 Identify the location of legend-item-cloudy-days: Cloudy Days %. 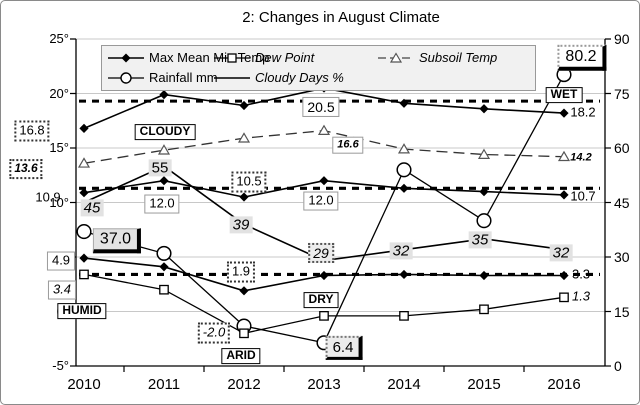
(279, 77).